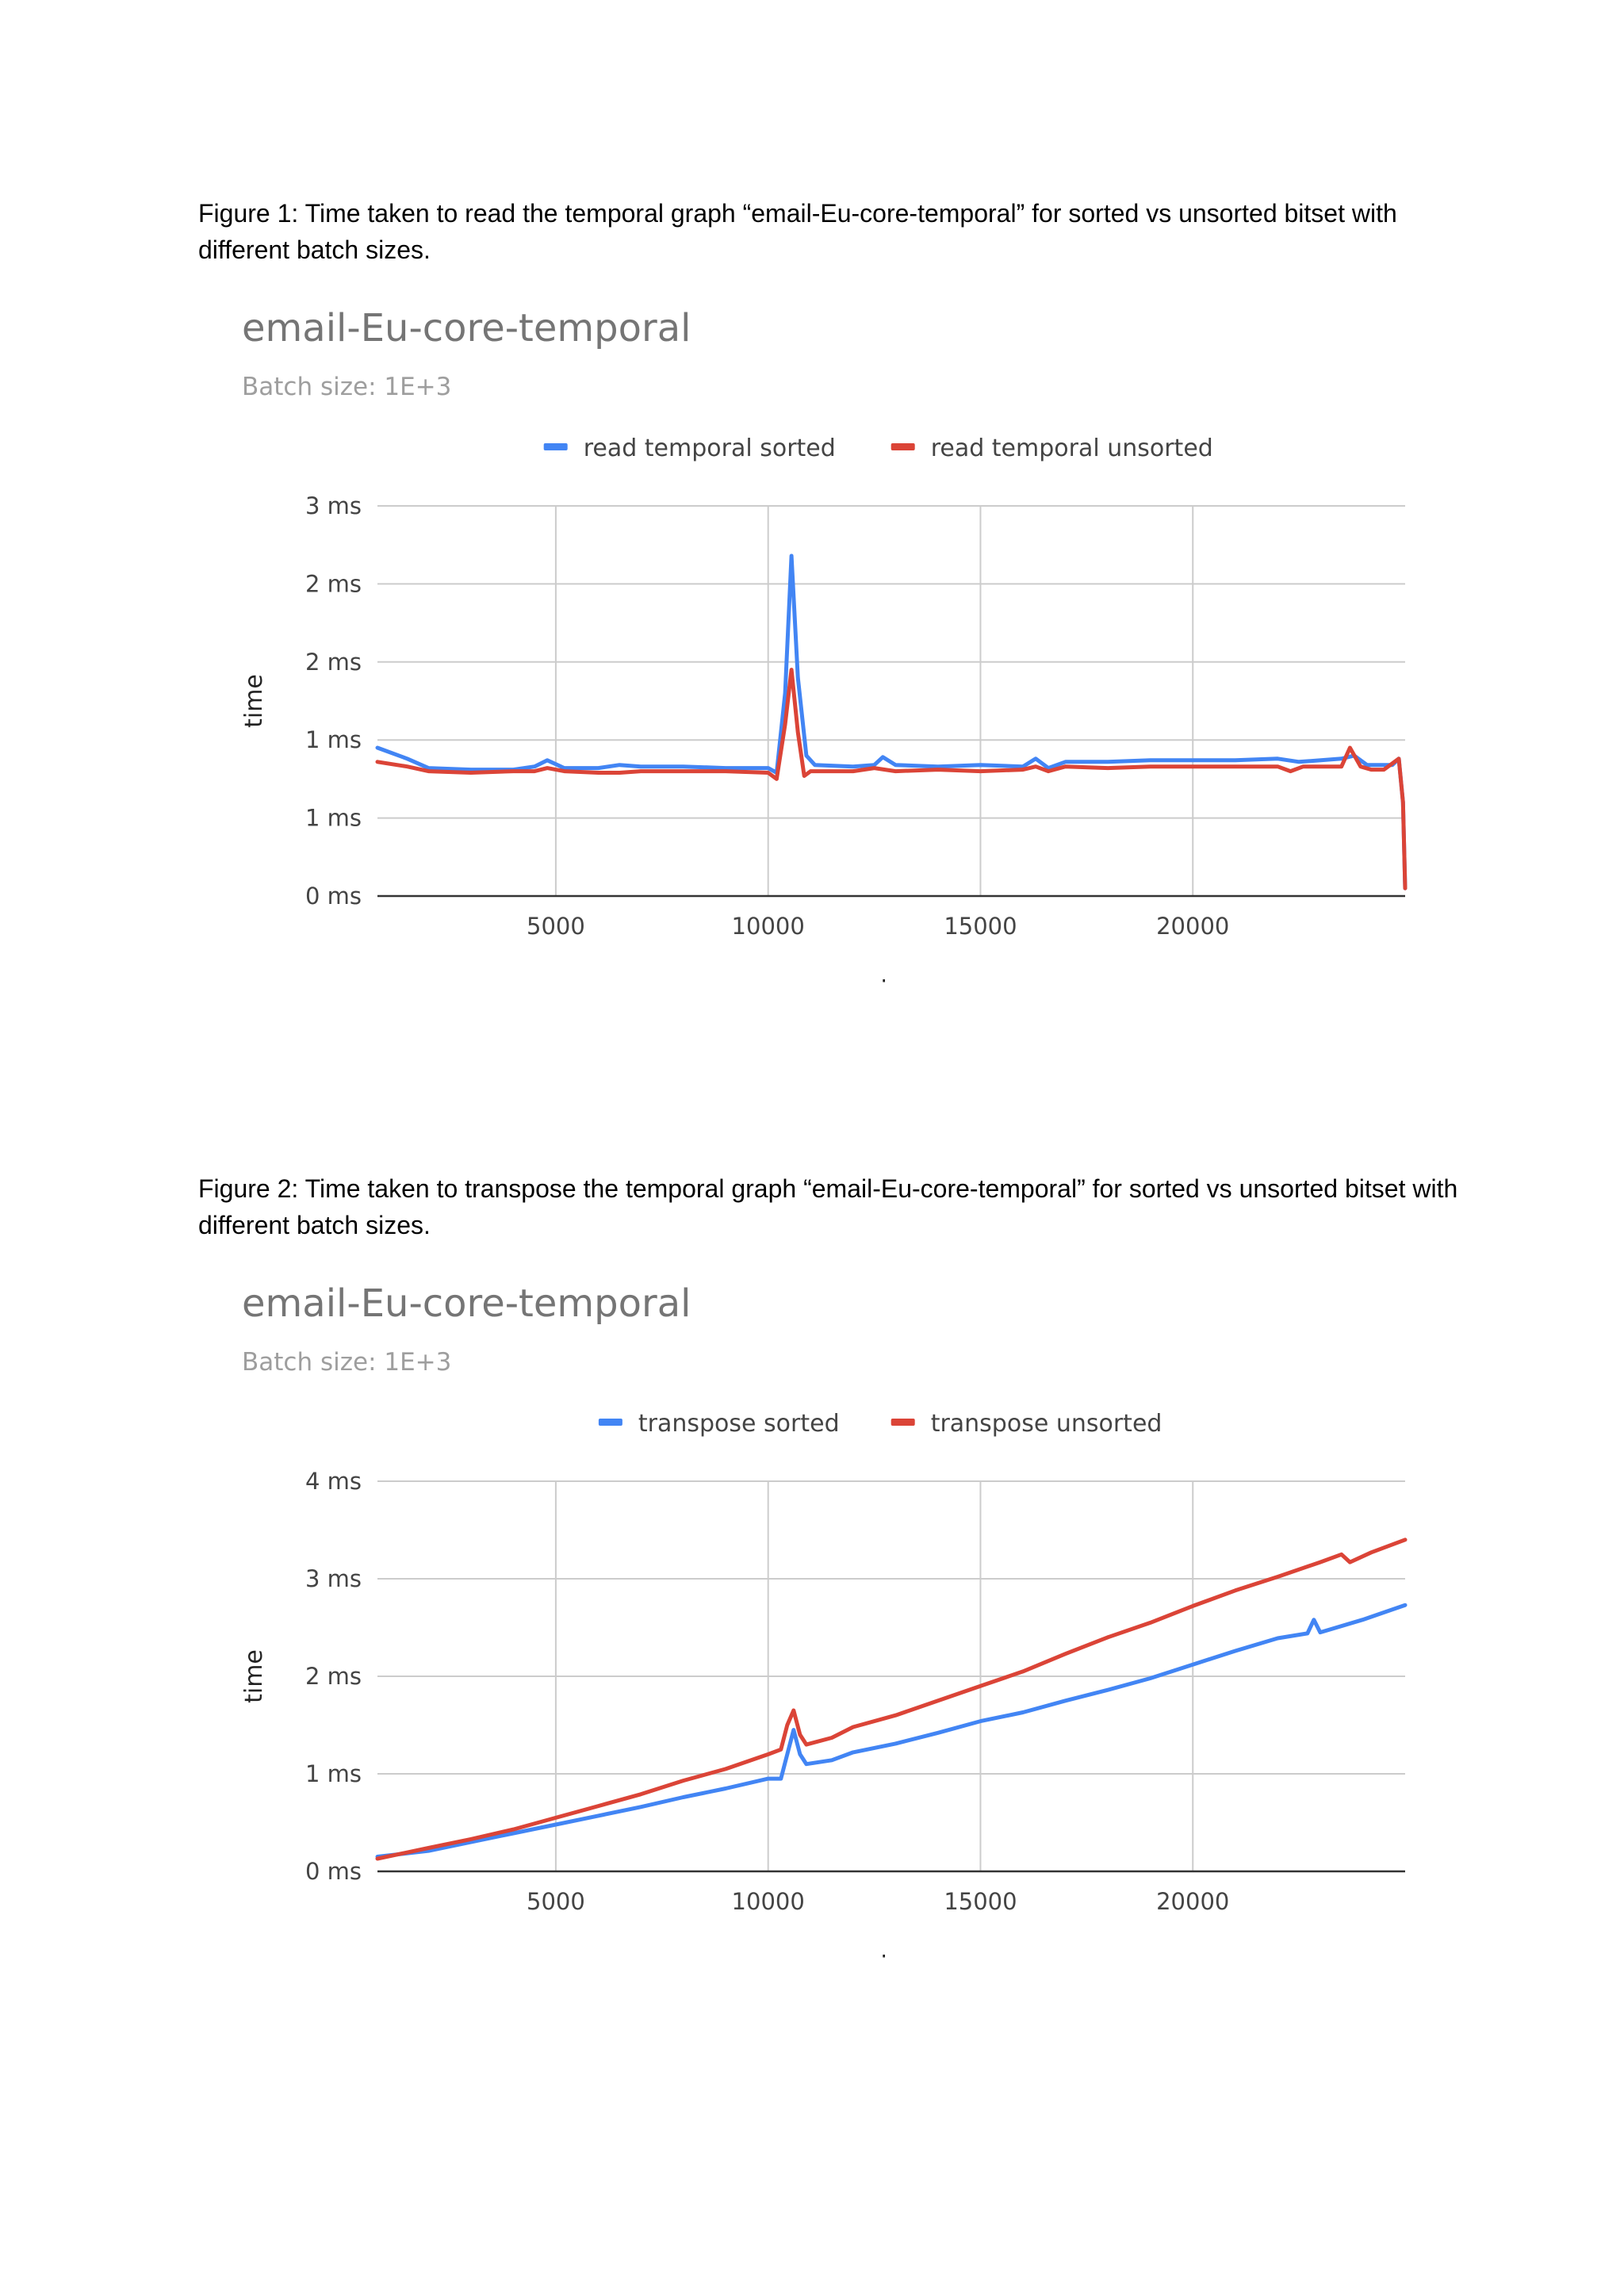 The width and height of the screenshot is (1624, 2294). I want to click on chart1-y-tick-0: 0 ms, so click(333, 897).